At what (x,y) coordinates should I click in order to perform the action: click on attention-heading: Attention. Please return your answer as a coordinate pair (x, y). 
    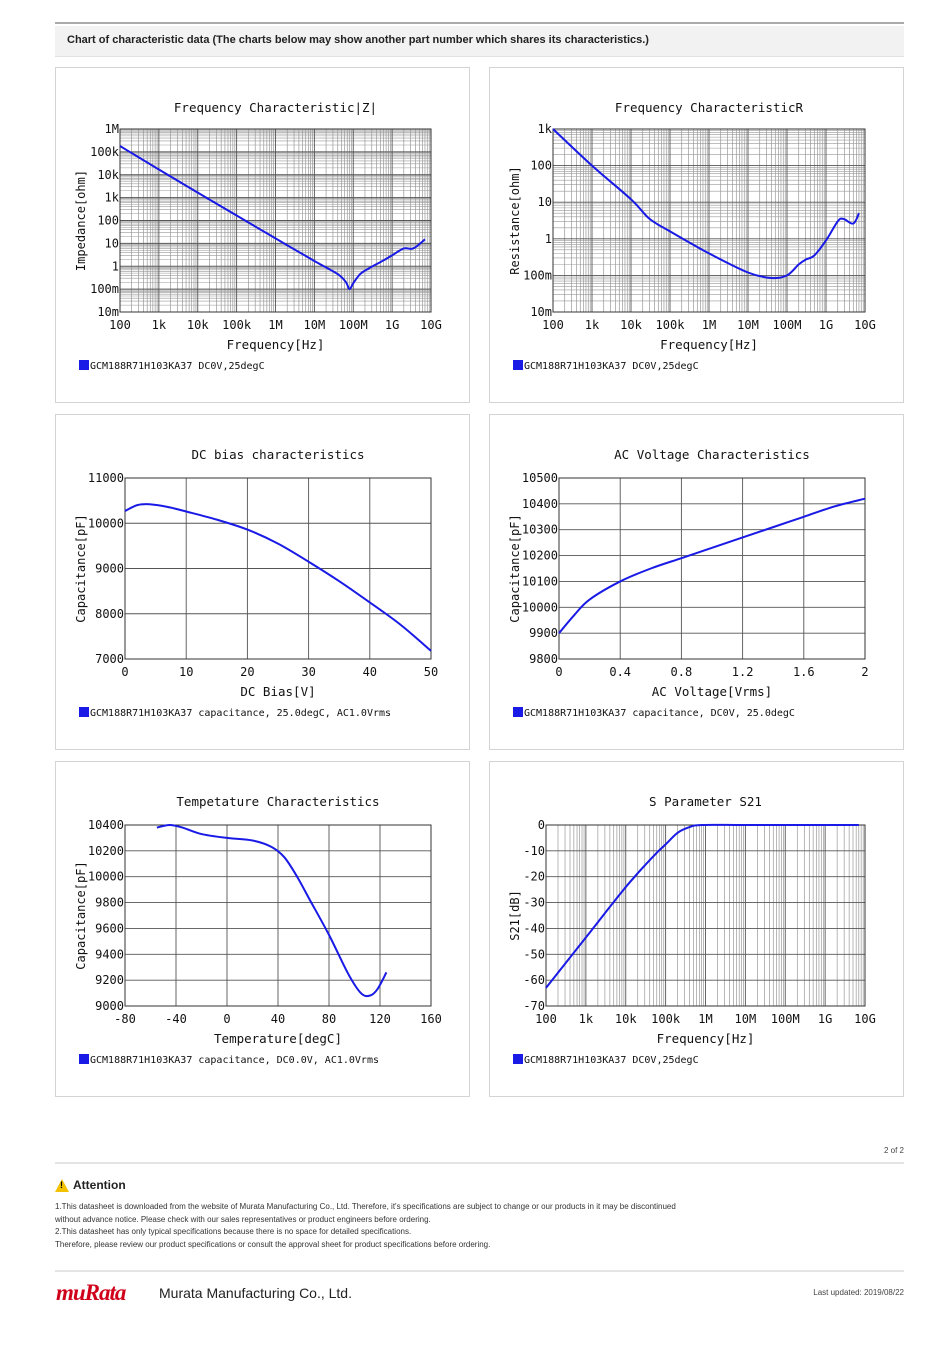
    Looking at the image, I should click on (90, 1185).